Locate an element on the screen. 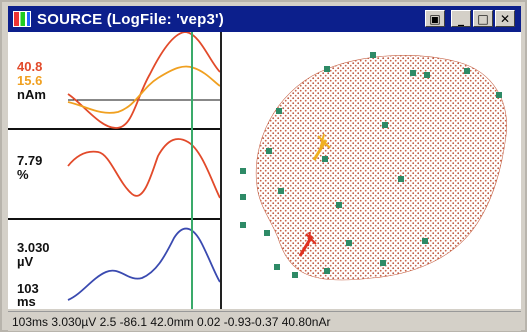 The image size is (527, 332). top-value-1: 40.8 is located at coordinates (30, 66).